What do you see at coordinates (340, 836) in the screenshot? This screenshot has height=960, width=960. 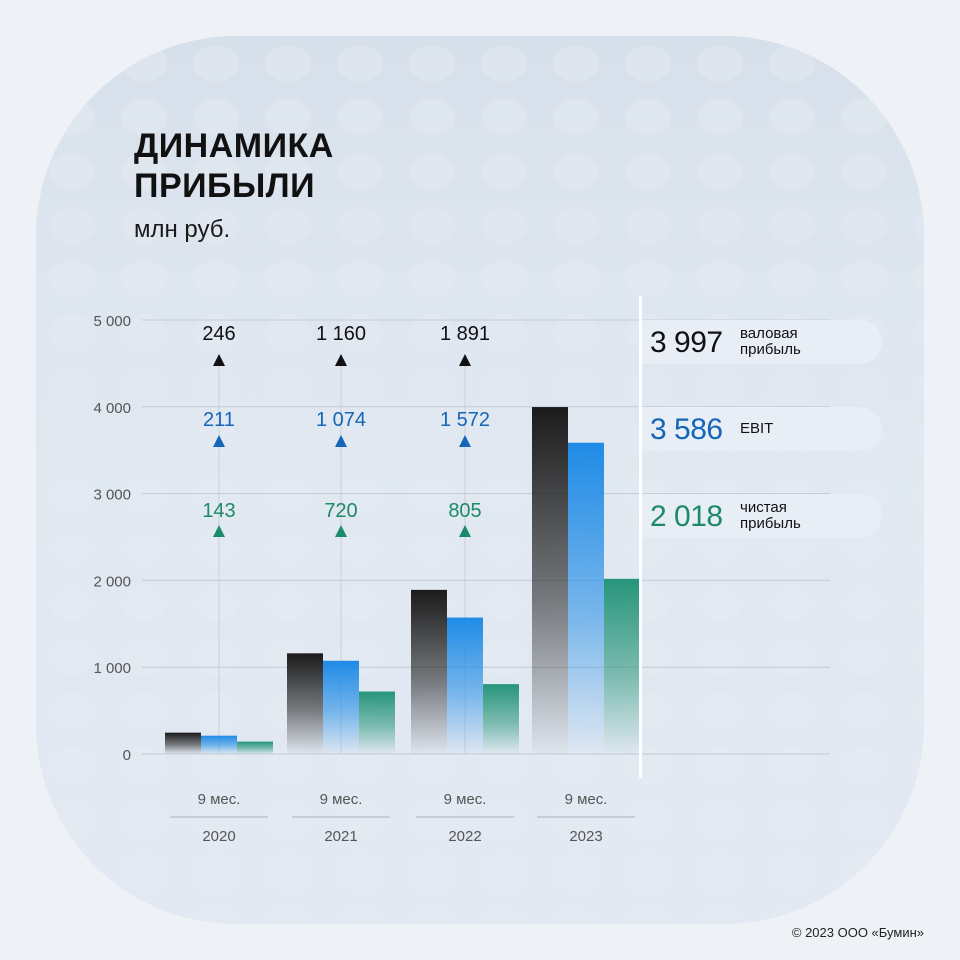 I see `x-label-year: 2021` at bounding box center [340, 836].